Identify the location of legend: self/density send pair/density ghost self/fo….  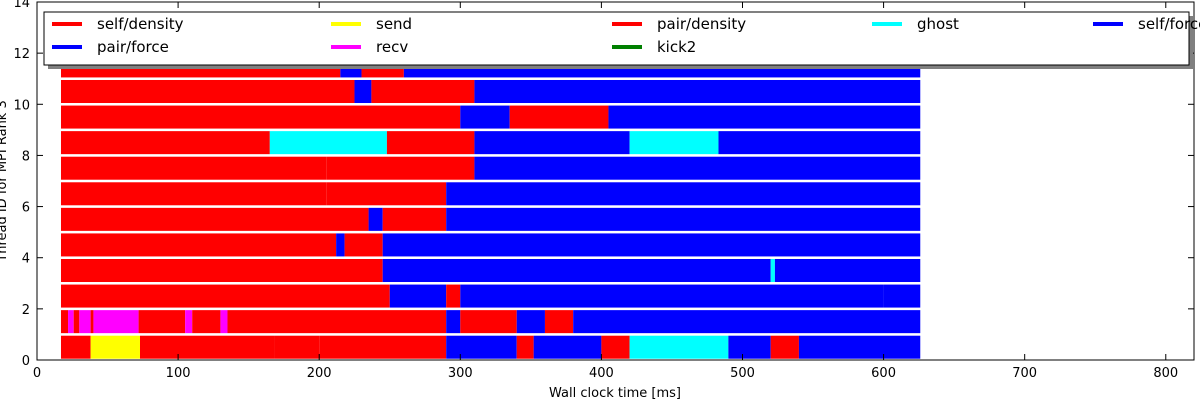
(621, 40).